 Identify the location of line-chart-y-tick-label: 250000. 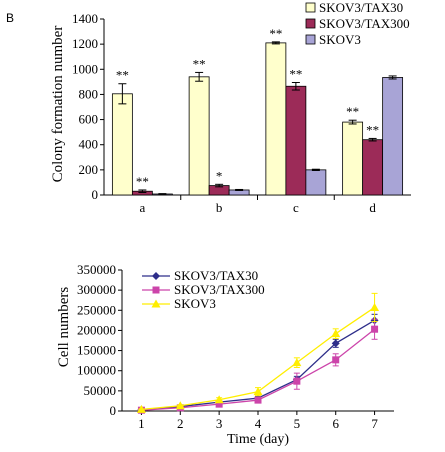
(96, 309).